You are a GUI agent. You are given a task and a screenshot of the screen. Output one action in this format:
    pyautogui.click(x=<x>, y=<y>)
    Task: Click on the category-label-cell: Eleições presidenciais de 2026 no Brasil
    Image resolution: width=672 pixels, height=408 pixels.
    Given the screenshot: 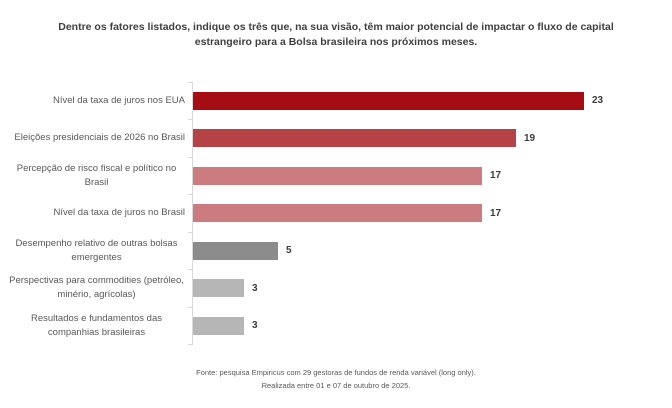 What is the action you would take?
    pyautogui.click(x=100, y=138)
    